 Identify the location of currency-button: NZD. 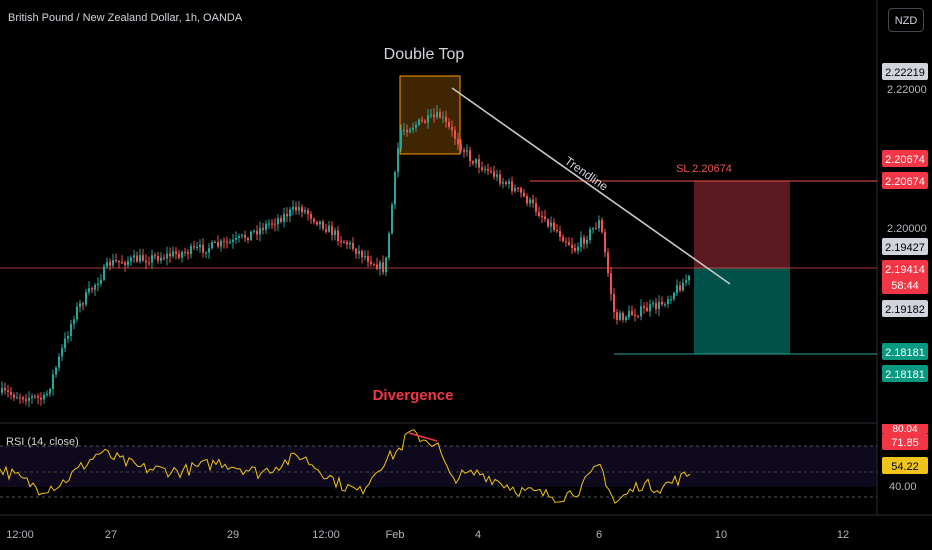
(906, 20).